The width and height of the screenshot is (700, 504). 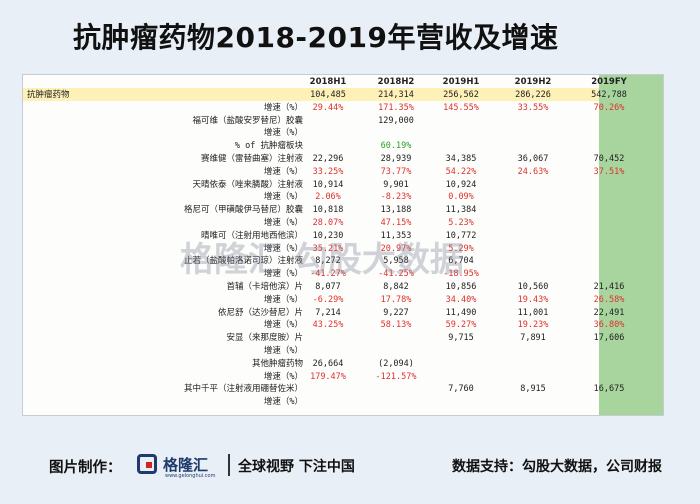 What do you see at coordinates (328, 95) in the screenshot?
I see `table-cell: 104,485` at bounding box center [328, 95].